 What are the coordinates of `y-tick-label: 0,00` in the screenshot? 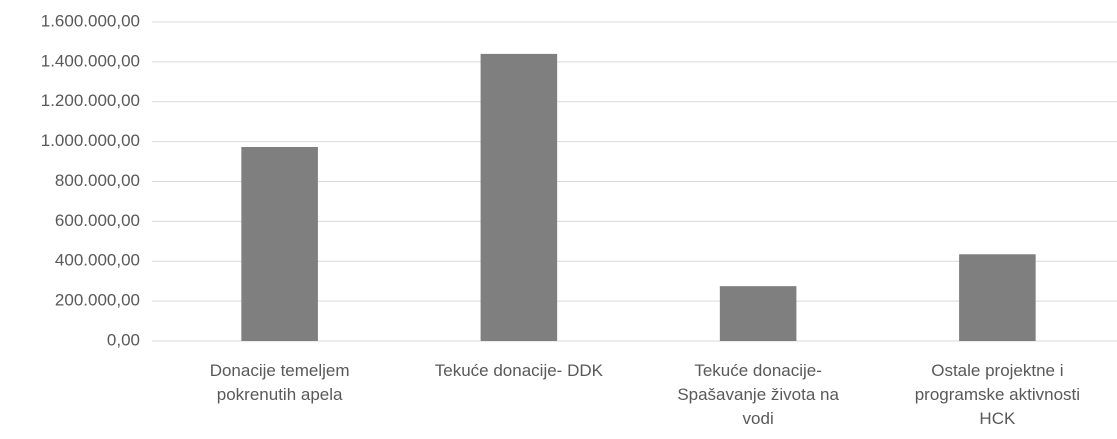 It's located at (123, 339).